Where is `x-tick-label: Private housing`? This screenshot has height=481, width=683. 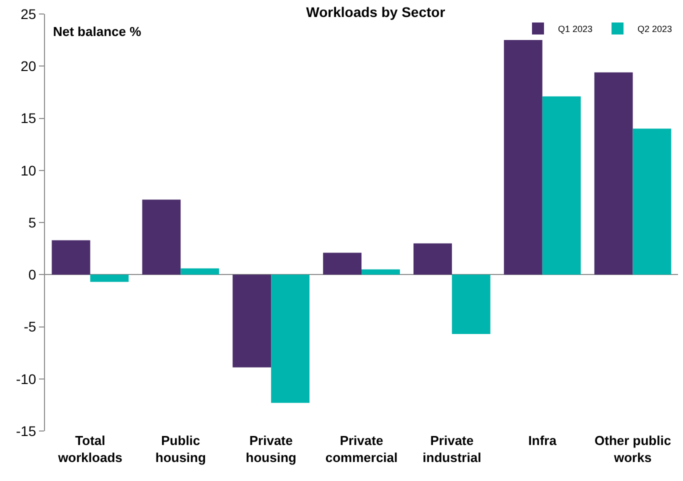
x-tick-label: Private housing is located at coordinates (271, 449).